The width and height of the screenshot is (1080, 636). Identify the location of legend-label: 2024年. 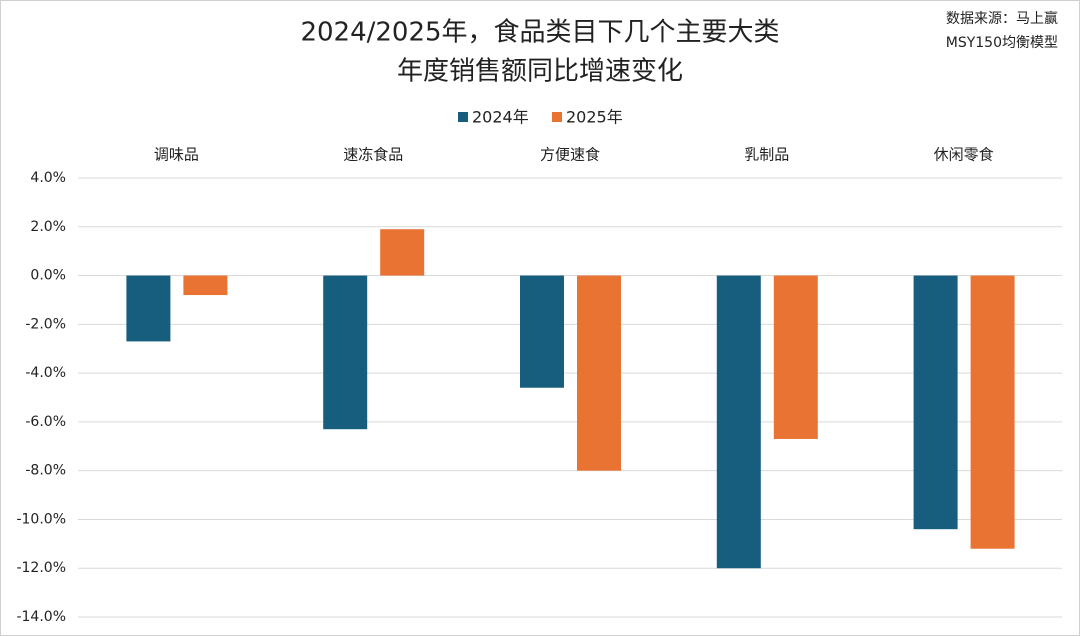
(500, 117).